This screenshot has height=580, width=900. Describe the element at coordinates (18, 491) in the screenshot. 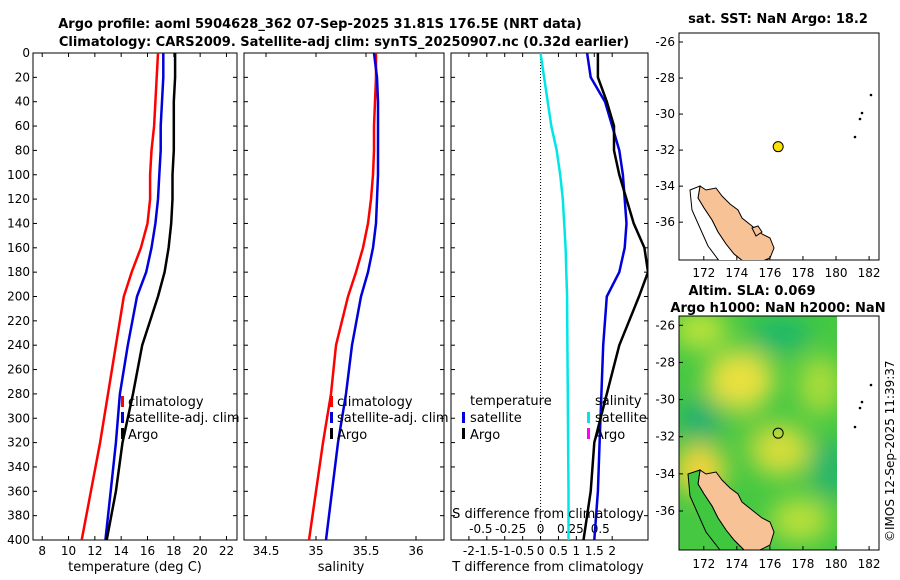

I see `ytick-label: 360` at that location.